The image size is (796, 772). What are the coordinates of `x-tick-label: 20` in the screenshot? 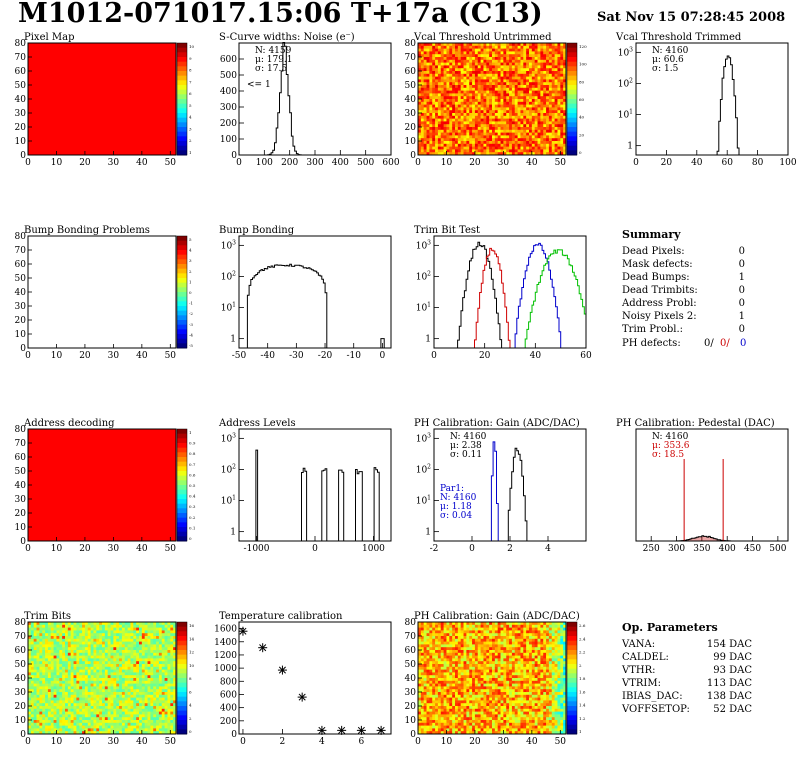 It's located at (85, 549).